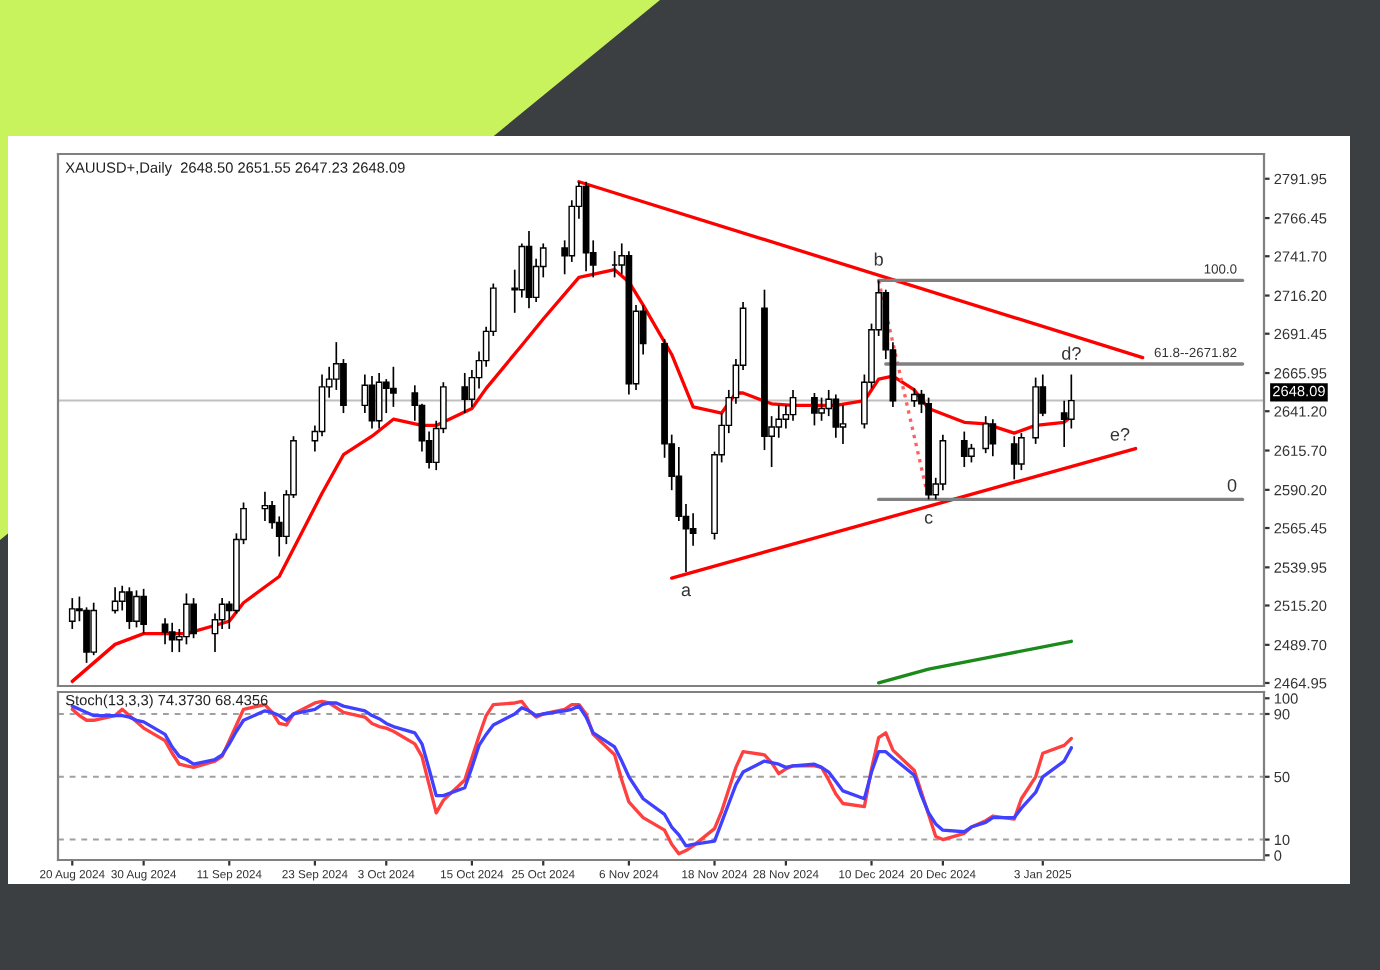 The image size is (1380, 970). Describe the element at coordinates (878, 259) in the screenshot. I see `annotation: b` at that location.